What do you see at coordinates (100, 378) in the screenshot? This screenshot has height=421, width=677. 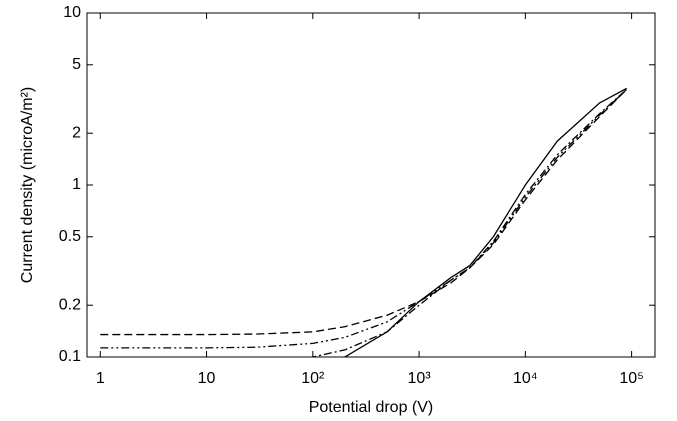 I see `x-tick-label: 1` at bounding box center [100, 378].